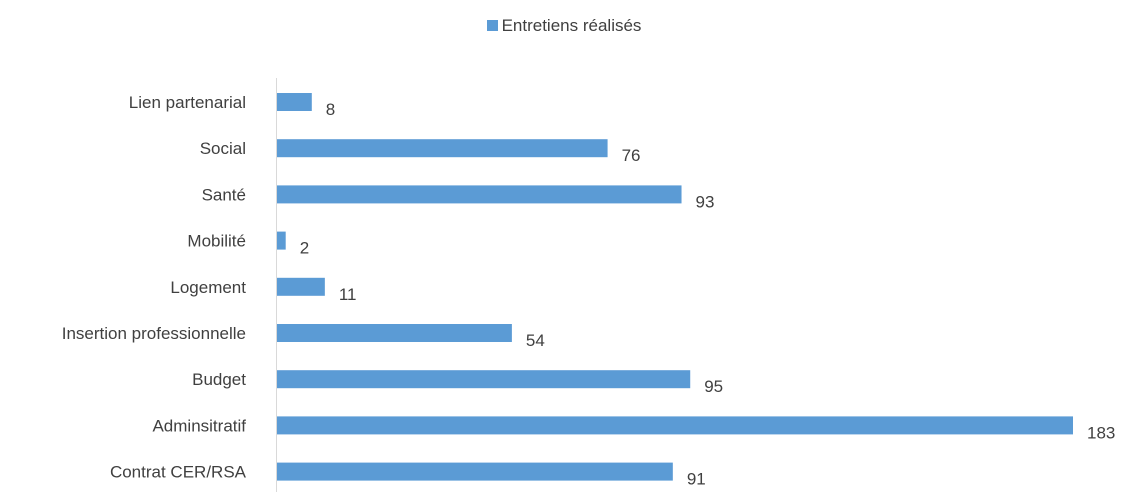 This screenshot has width=1128, height=494. I want to click on chart-legend: Entretiens réalisés, so click(564, 26).